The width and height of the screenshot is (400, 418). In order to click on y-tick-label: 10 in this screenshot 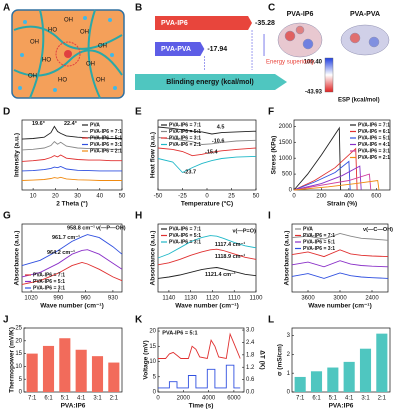, I will do `click(152, 362)`.